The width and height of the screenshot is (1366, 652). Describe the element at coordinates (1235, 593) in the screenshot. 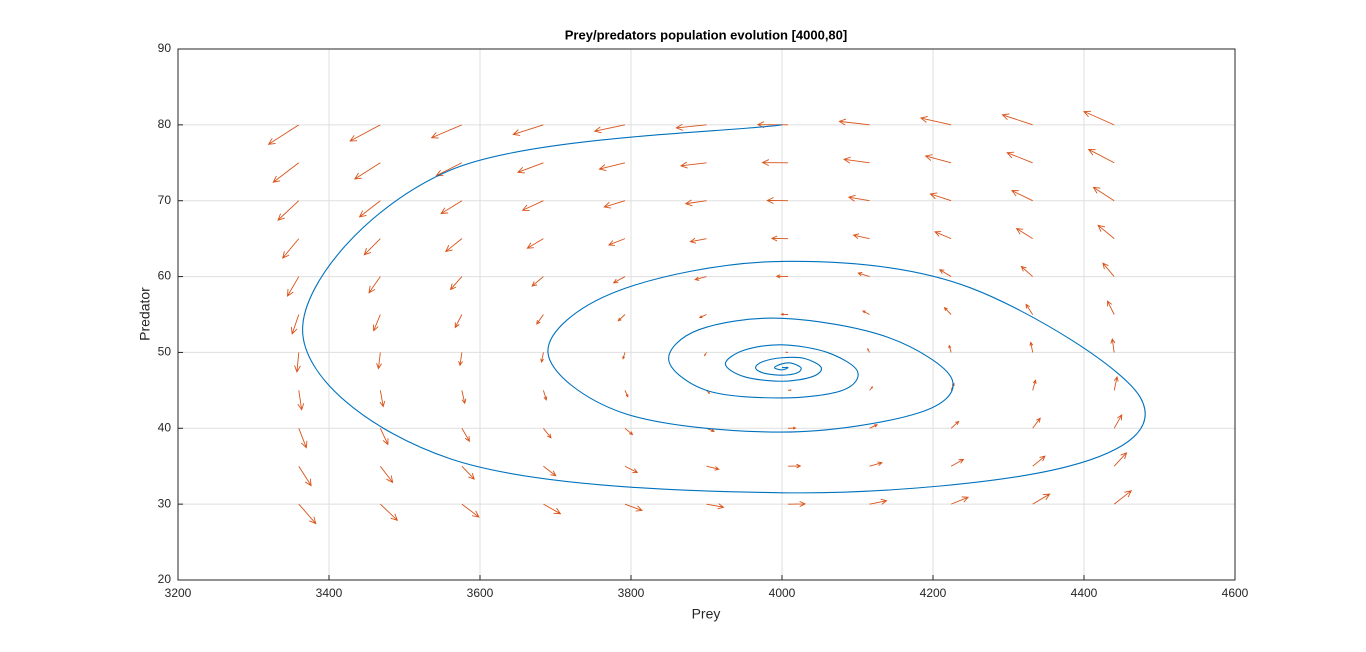

I see `x-tick-label: 4600` at that location.